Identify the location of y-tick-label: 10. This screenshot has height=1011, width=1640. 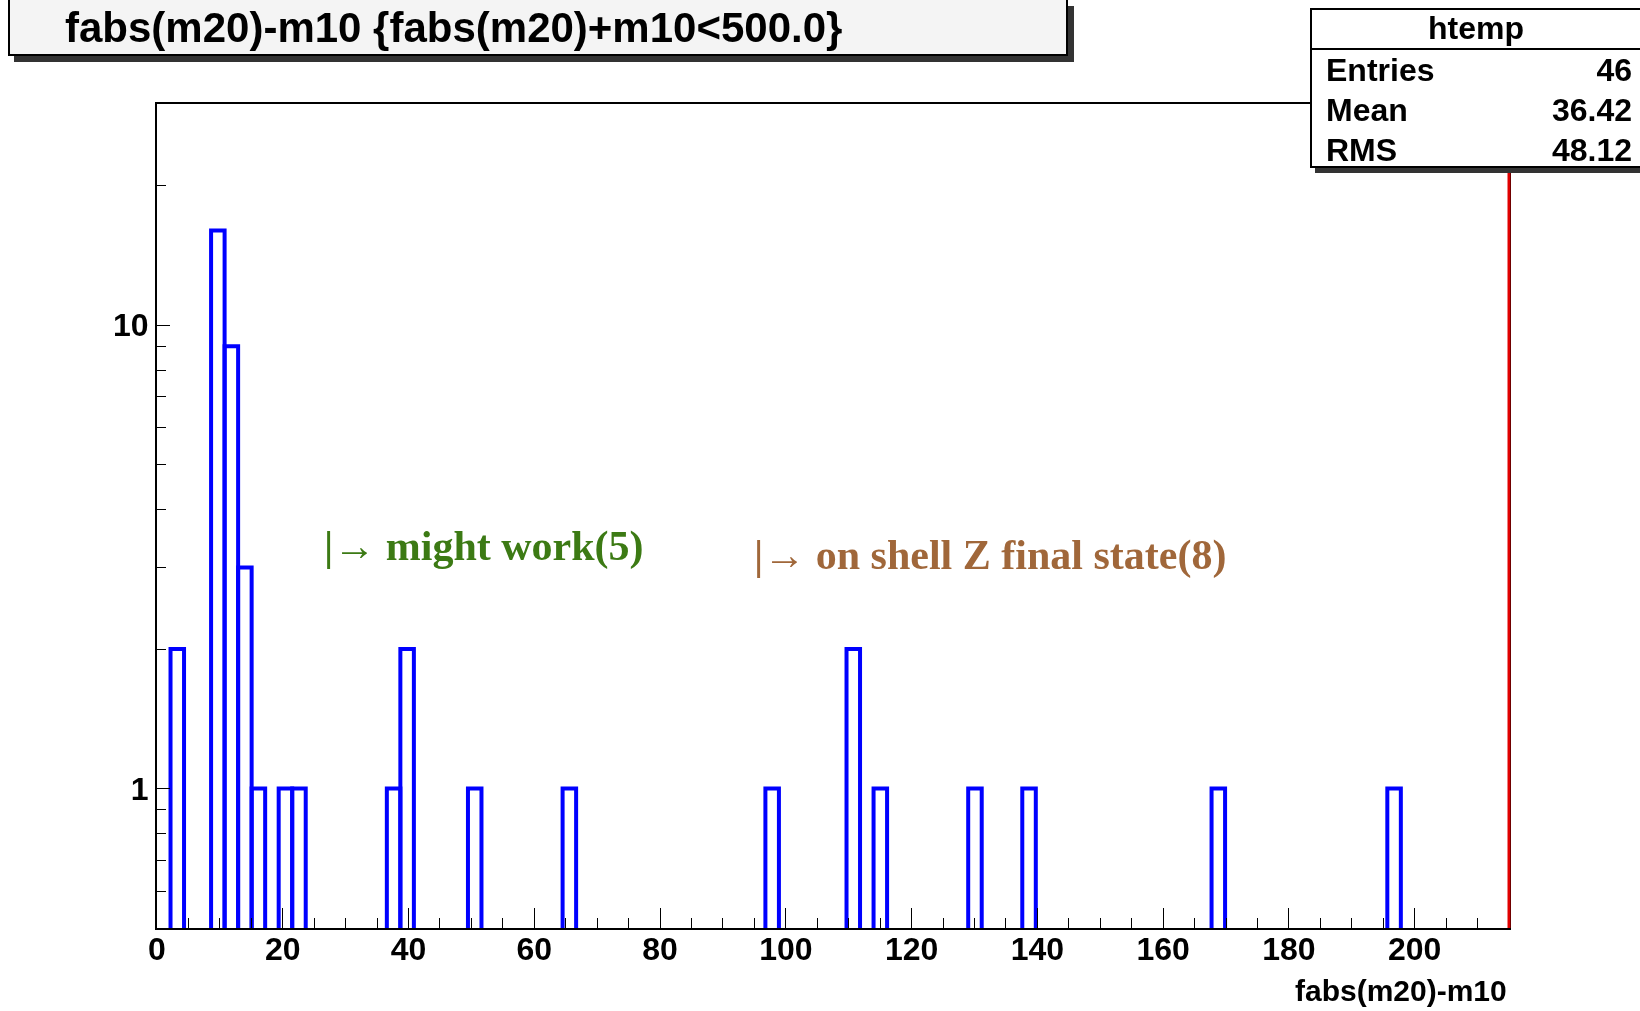
(131, 325).